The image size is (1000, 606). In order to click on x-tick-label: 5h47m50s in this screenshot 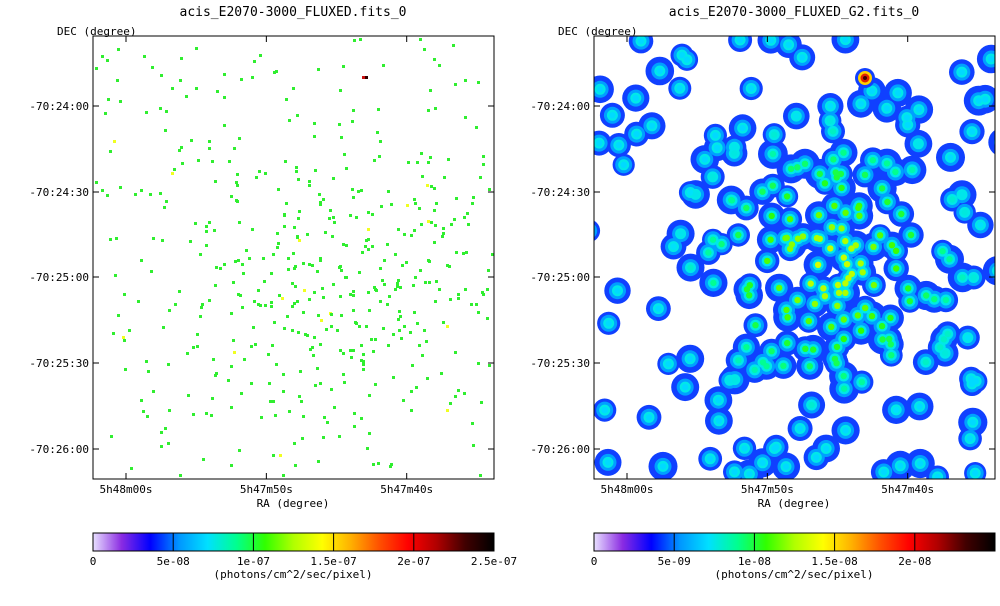, I will do `click(767, 489)`.